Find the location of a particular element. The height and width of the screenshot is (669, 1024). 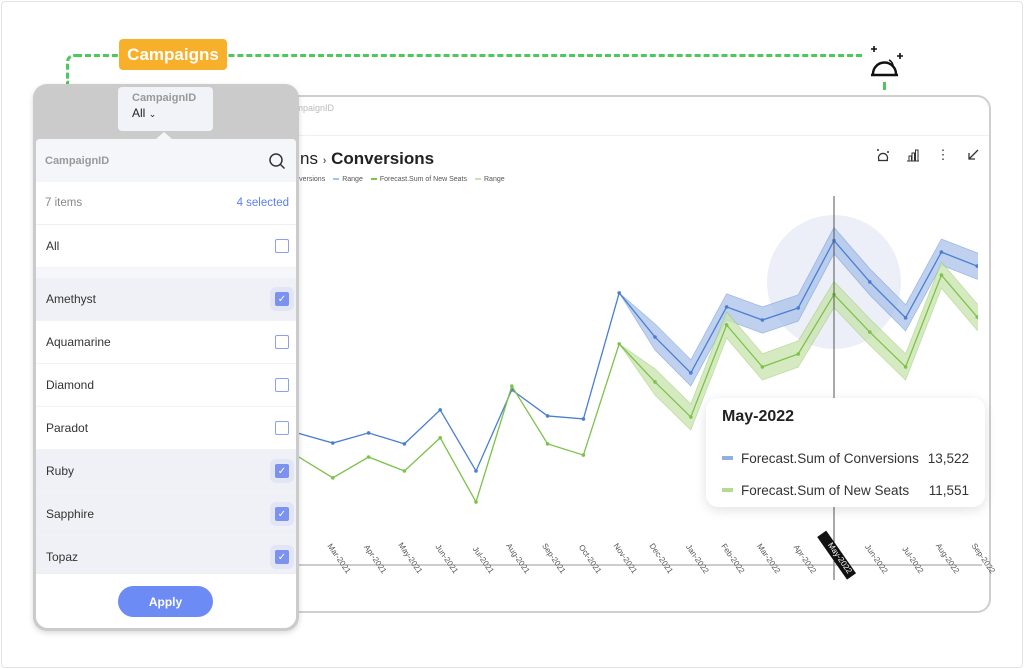

chart-type-icon is located at coordinates (913, 155).